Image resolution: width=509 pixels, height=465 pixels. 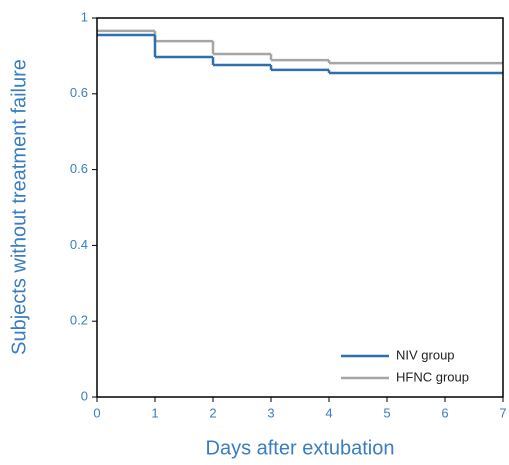 What do you see at coordinates (19, 207) in the screenshot?
I see `y-axis-label: Subjects without treatment failure` at bounding box center [19, 207].